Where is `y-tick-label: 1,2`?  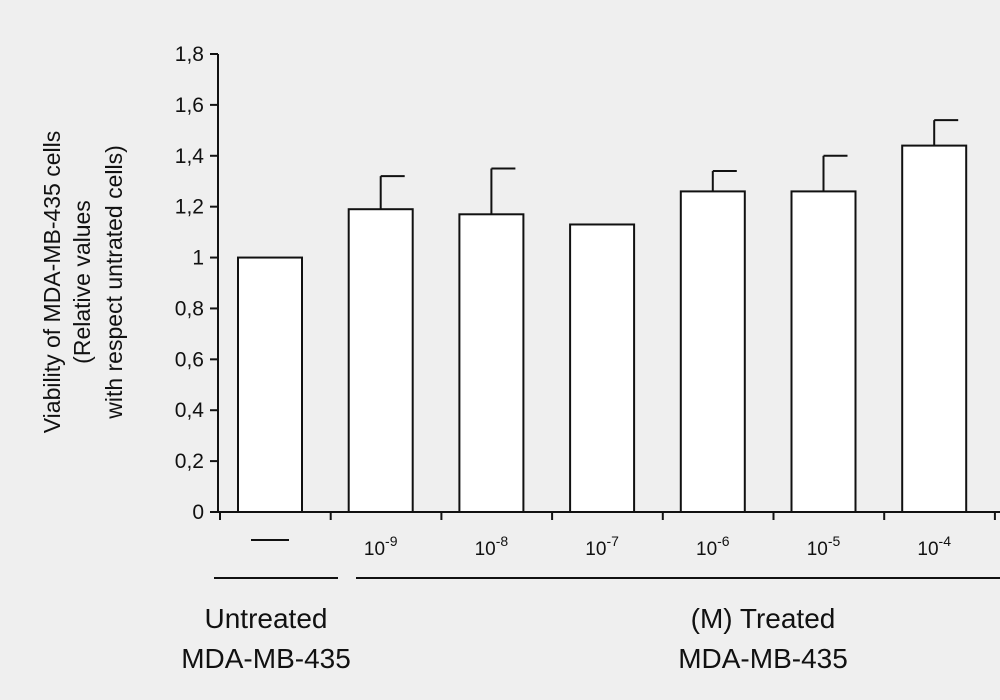 y-tick-label: 1,2 is located at coordinates (189, 207).